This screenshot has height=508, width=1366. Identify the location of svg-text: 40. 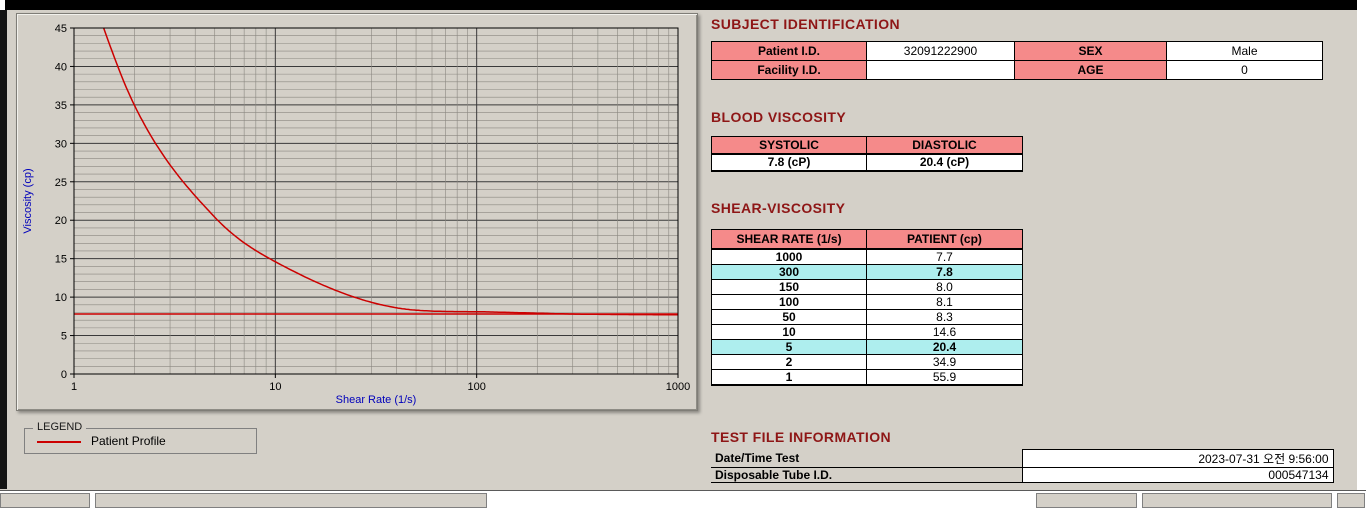
(61, 67).